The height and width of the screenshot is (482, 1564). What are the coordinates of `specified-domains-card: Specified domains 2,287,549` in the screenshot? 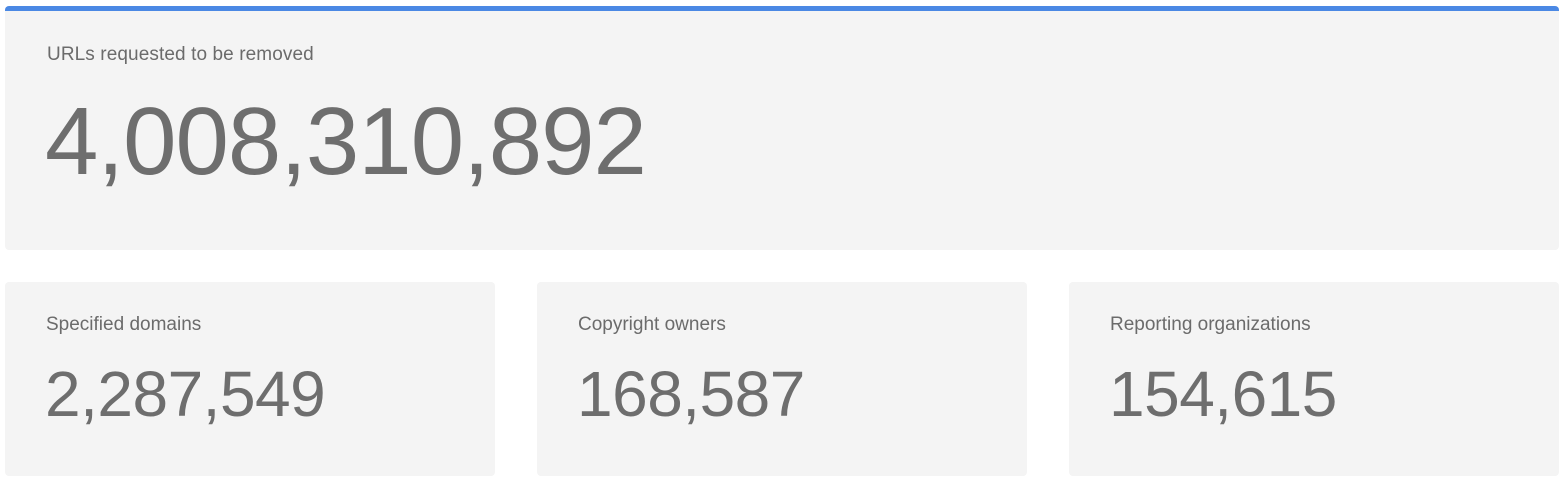 It's located at (250, 379).